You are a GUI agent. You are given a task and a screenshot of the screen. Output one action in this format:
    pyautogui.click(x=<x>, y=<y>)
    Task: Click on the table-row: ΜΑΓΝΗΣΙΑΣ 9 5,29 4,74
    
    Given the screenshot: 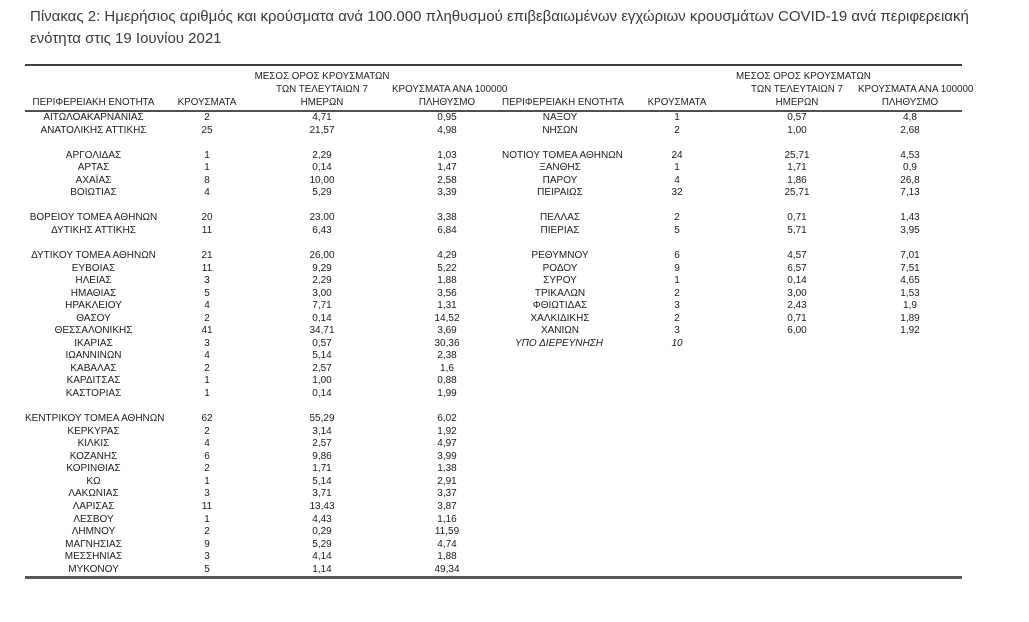 What is the action you would take?
    pyautogui.click(x=493, y=545)
    